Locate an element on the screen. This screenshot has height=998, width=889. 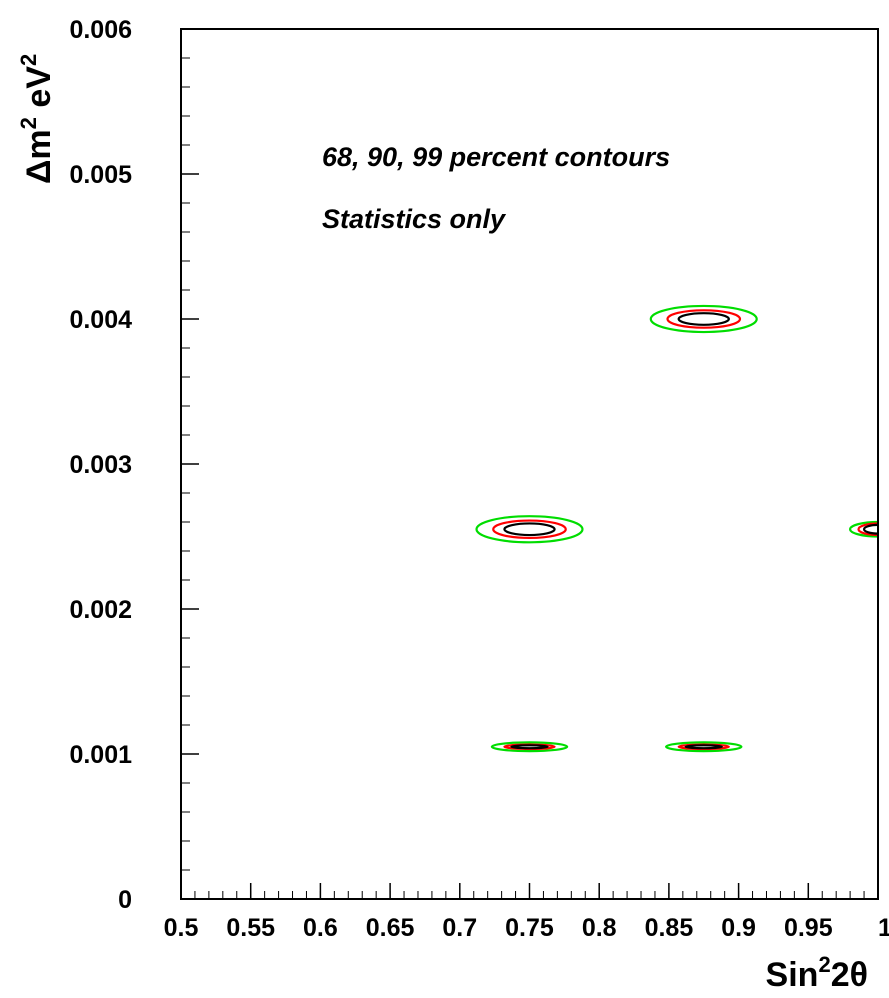
x-tick-label: 0.6 is located at coordinates (320, 928).